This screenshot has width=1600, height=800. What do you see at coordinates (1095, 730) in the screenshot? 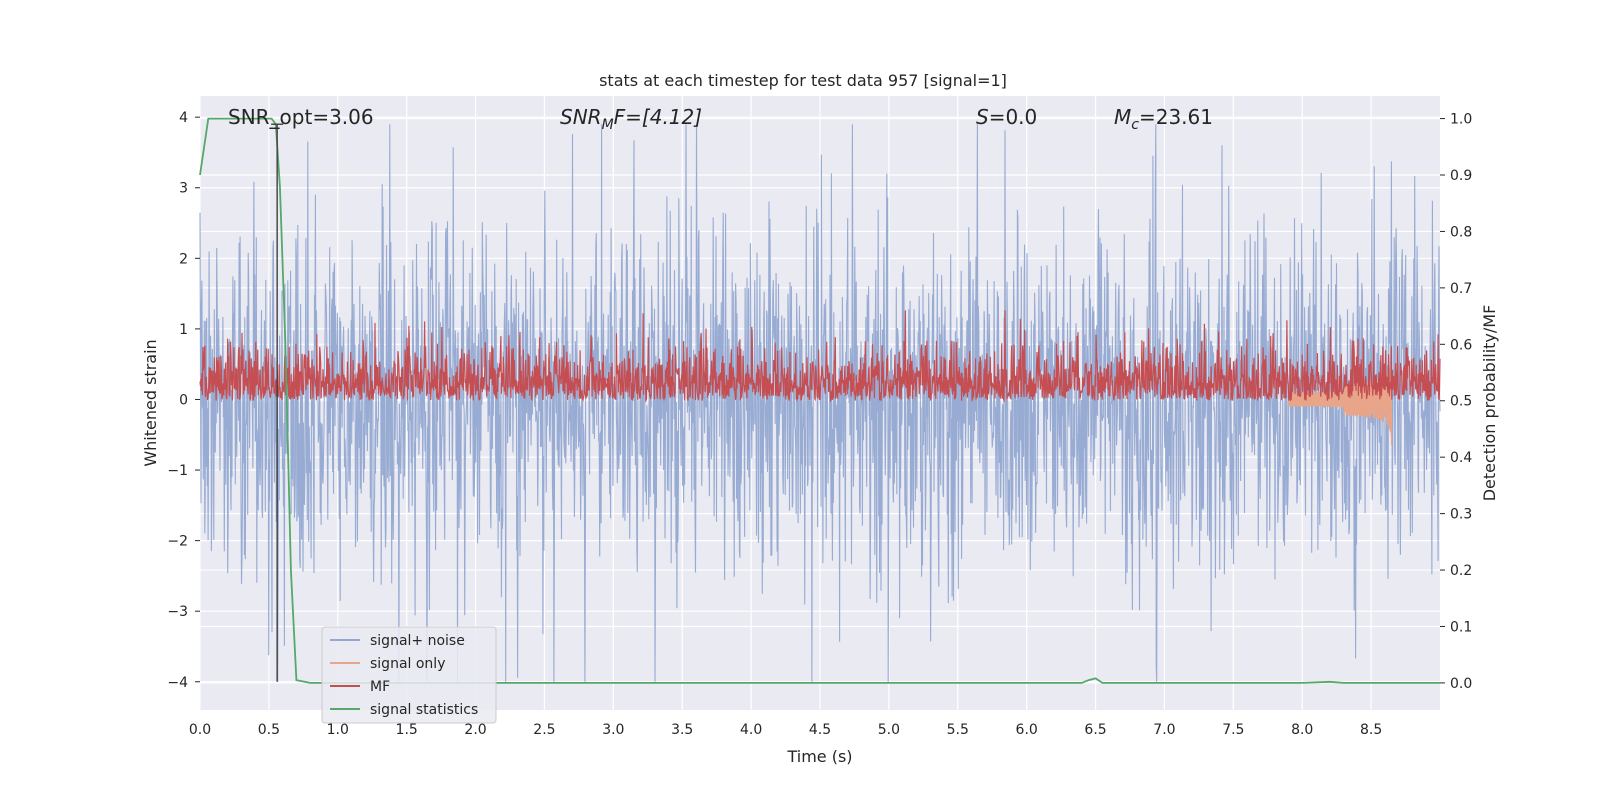
I see `x-tick-label: 6.5` at bounding box center [1095, 730].